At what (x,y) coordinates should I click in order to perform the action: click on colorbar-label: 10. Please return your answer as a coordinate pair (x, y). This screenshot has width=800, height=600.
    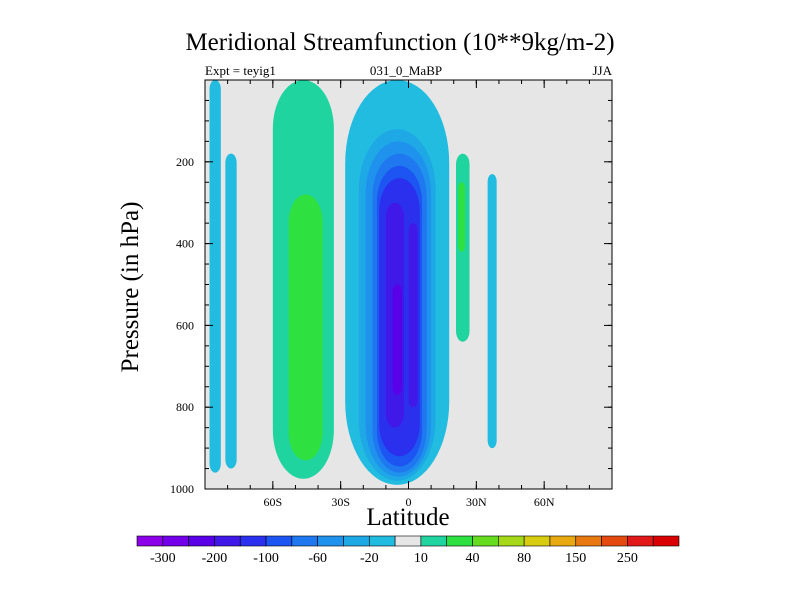
    Looking at the image, I should click on (421, 558).